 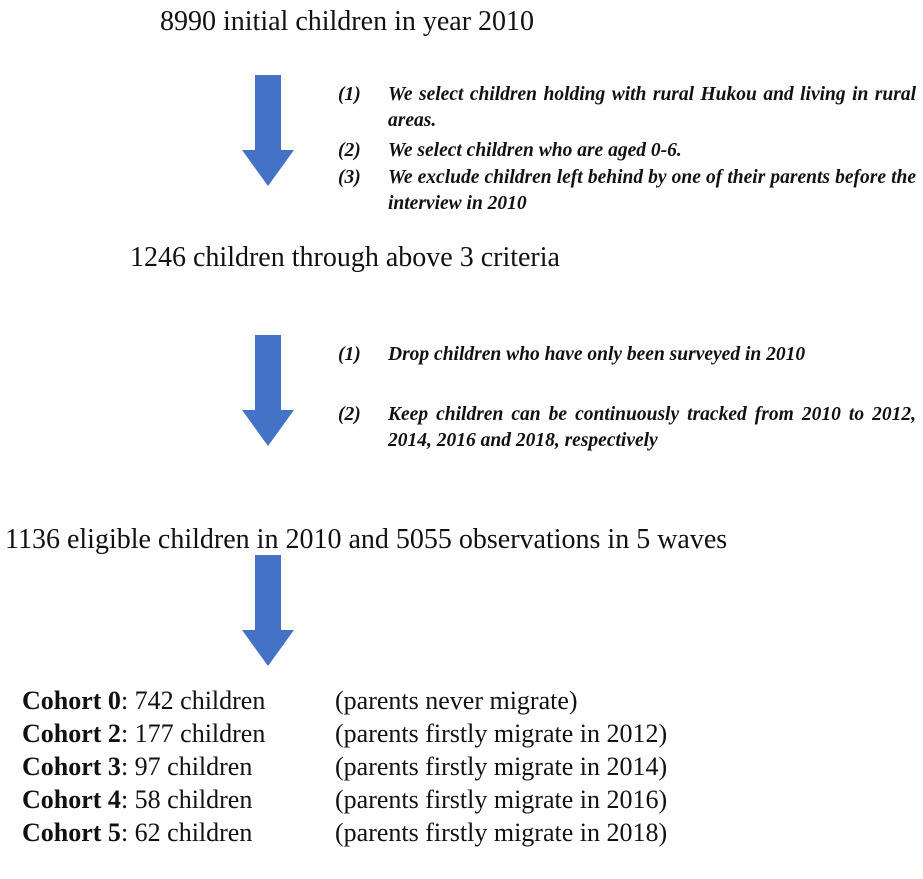 What do you see at coordinates (456, 700) in the screenshot?
I see `cohort-note: (parents never migrate)` at bounding box center [456, 700].